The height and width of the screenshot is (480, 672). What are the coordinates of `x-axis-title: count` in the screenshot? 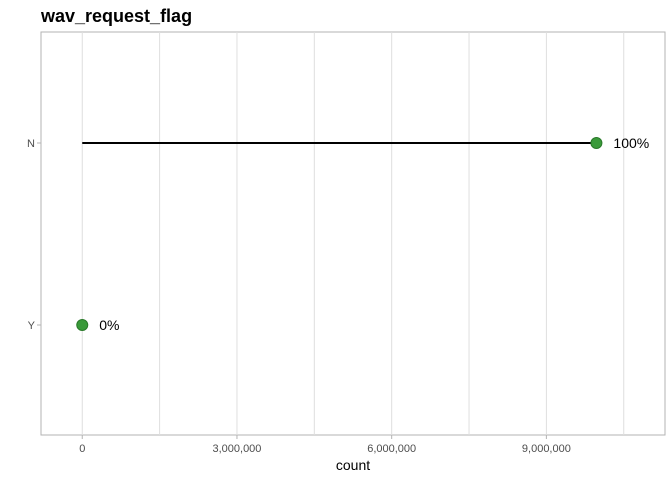 It's located at (353, 465).